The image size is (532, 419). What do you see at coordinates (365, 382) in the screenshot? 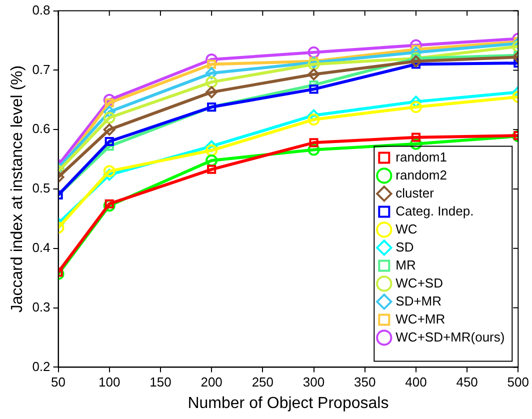
I see `x-tick-label: 350` at bounding box center [365, 382].